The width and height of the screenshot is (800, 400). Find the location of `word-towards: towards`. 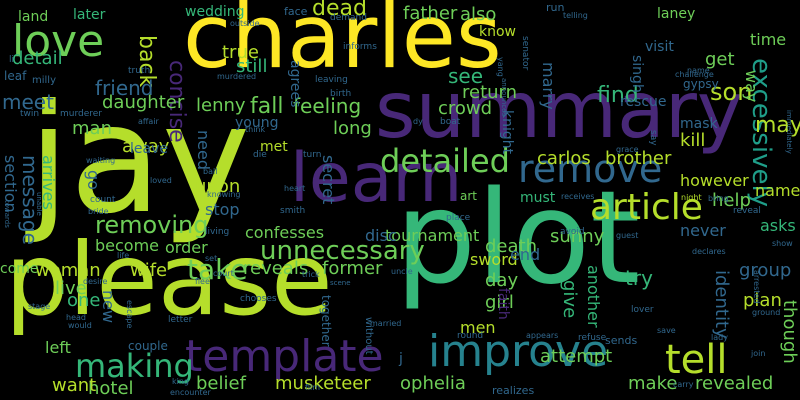

word-towards: towards is located at coordinates (7, 214).